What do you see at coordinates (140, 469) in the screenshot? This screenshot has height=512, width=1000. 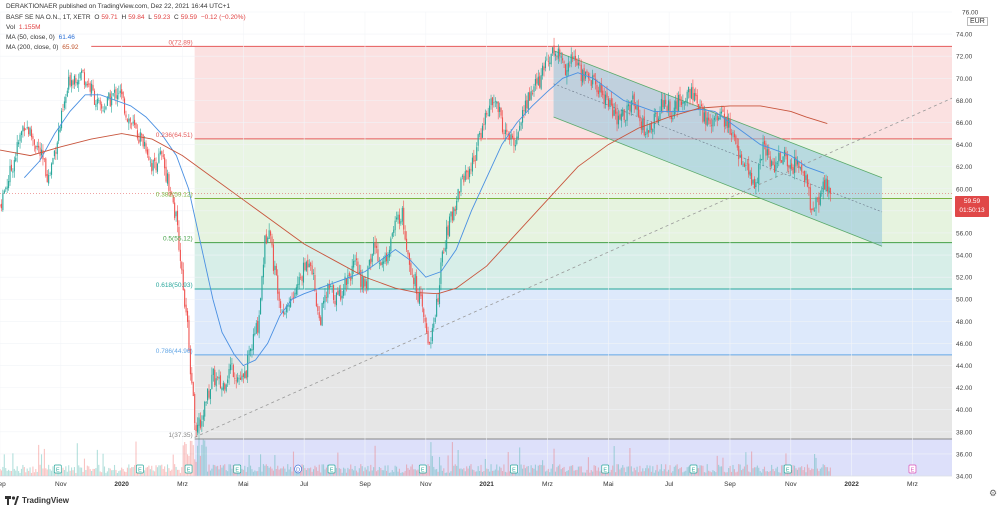 I see `earnings-marker: E` at bounding box center [140, 469].